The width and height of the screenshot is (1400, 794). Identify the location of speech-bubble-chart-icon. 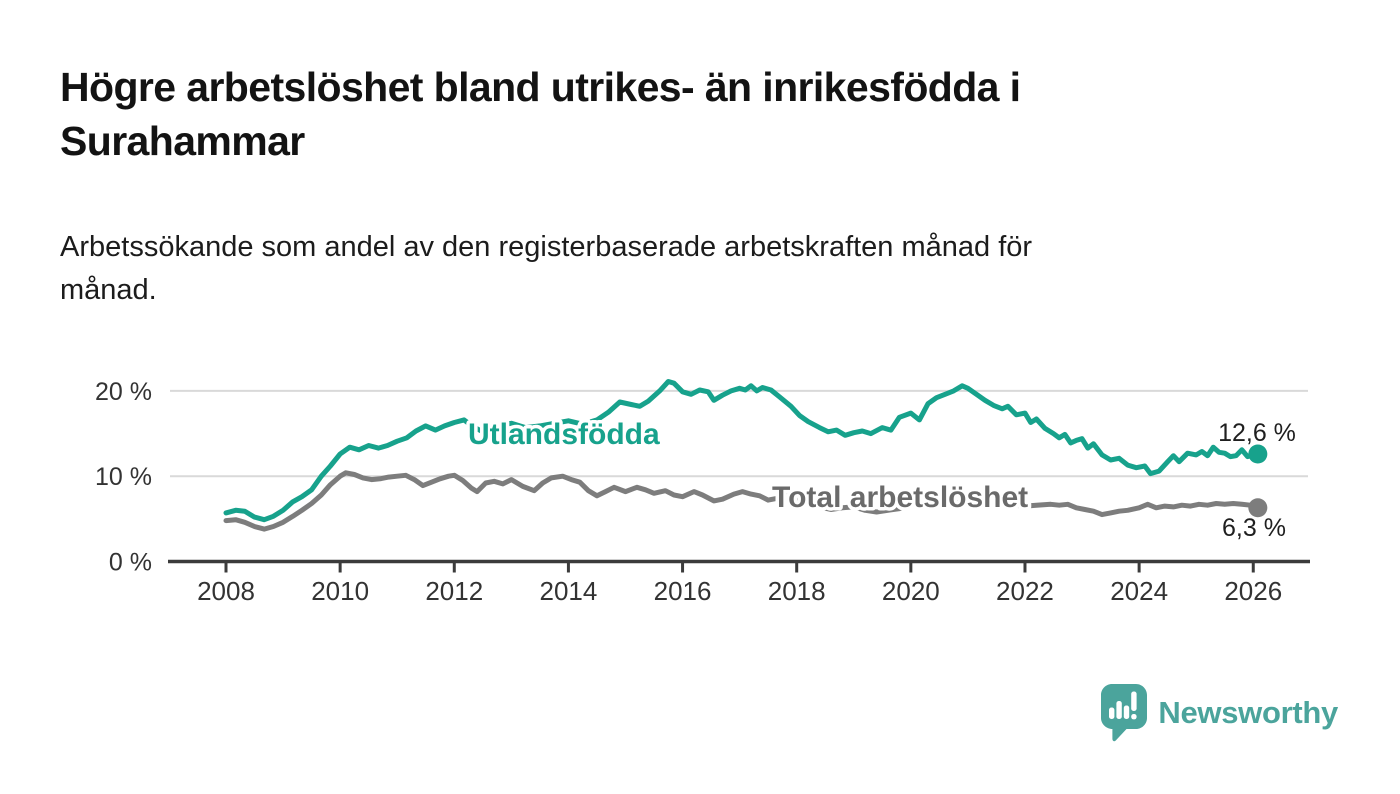
(1124, 713).